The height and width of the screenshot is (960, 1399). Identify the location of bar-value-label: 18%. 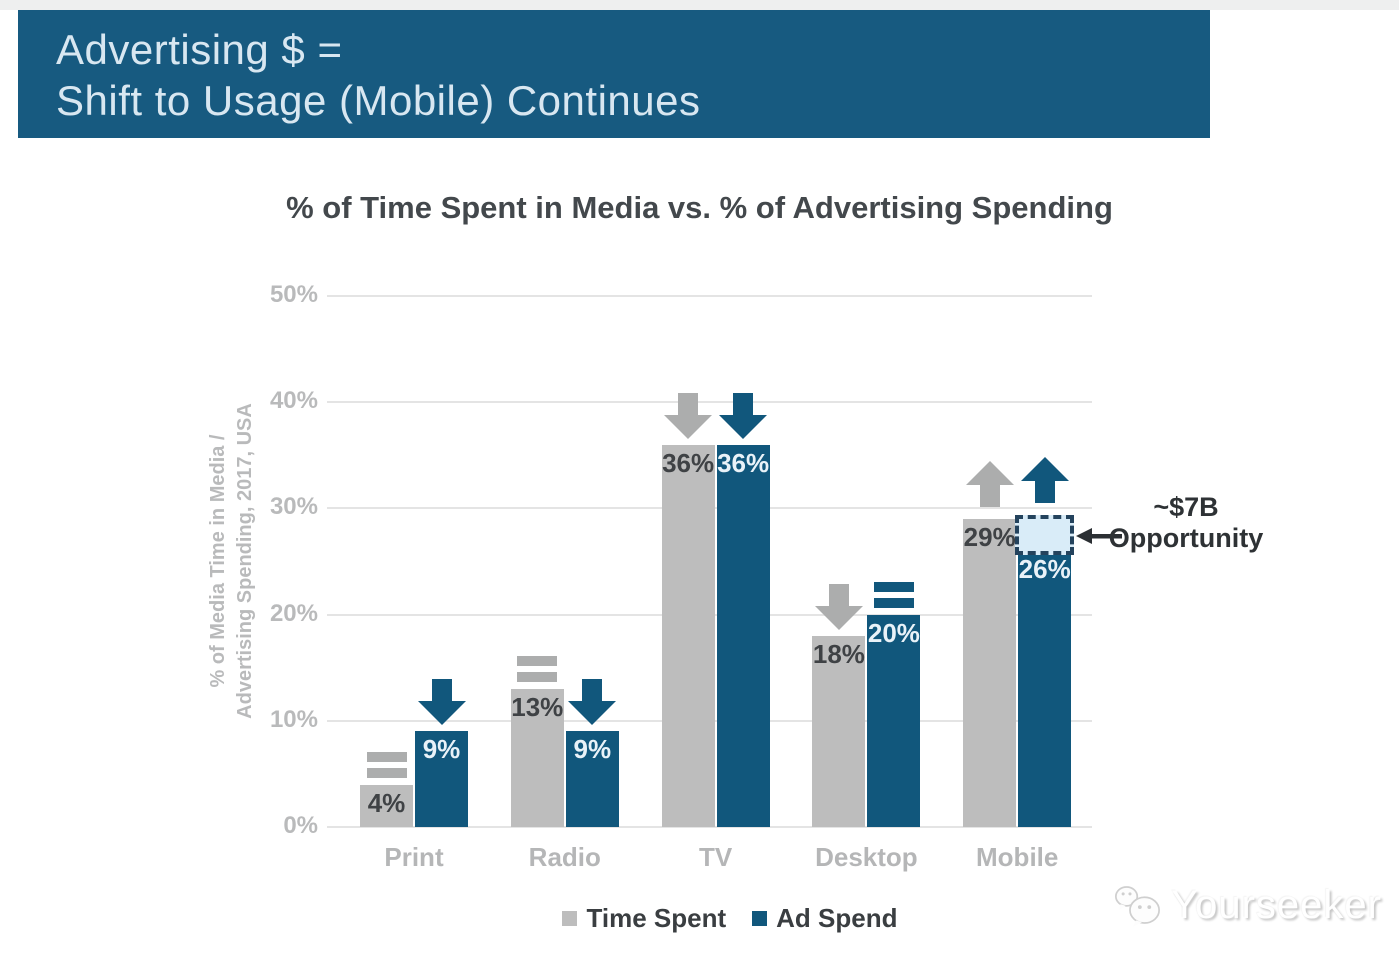
(838, 653).